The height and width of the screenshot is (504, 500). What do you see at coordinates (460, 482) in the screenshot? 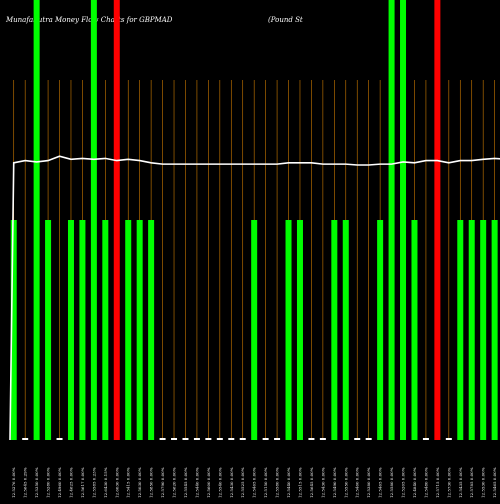
I see `x-tick-label: 12.5435 0.00%` at bounding box center [460, 482].